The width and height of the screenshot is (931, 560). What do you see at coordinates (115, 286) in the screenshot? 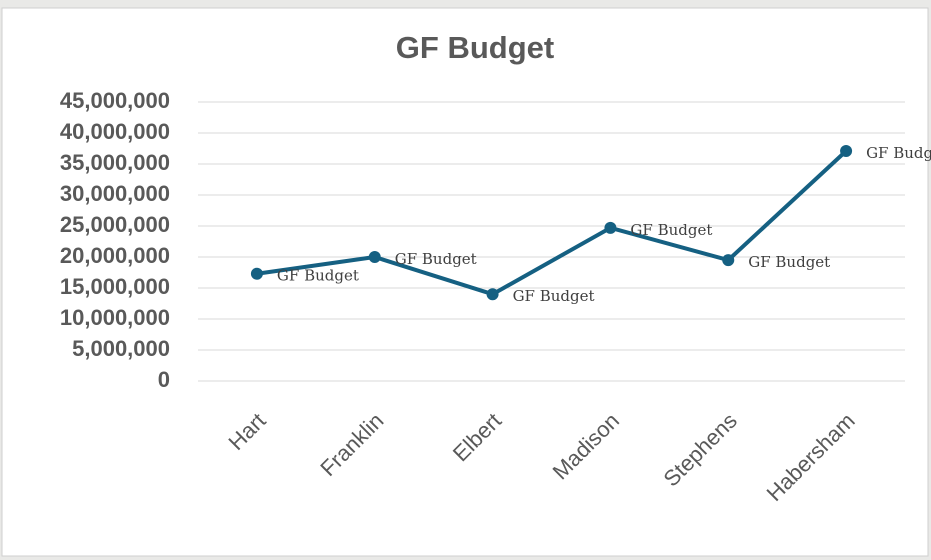
I see `y-tick-label: 15,000,000` at bounding box center [115, 286].